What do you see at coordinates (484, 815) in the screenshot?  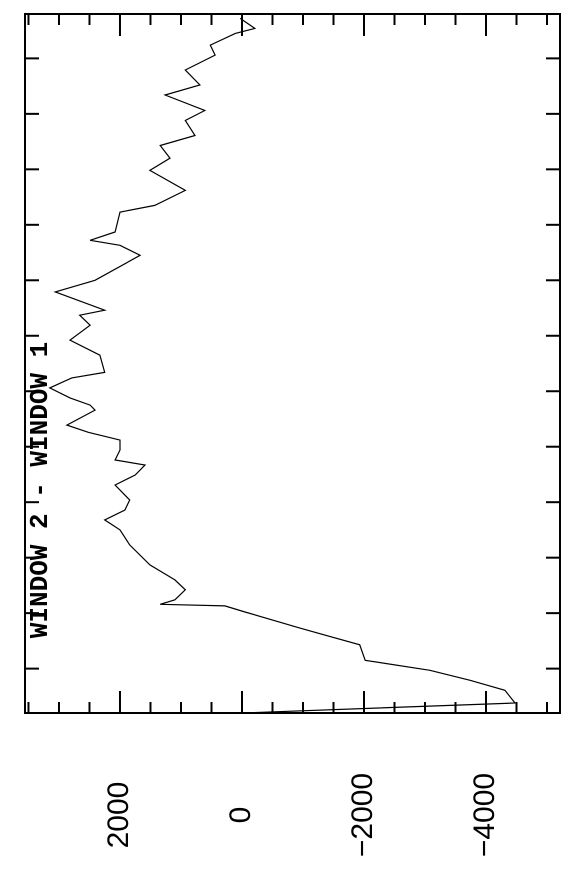 I see `tick-label: −4000` at bounding box center [484, 815].